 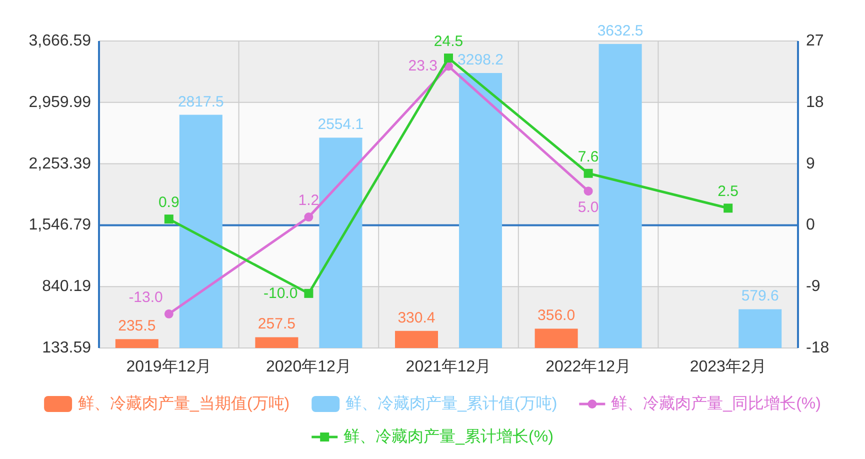 I want to click on data-label: 5.0, so click(x=588, y=207).